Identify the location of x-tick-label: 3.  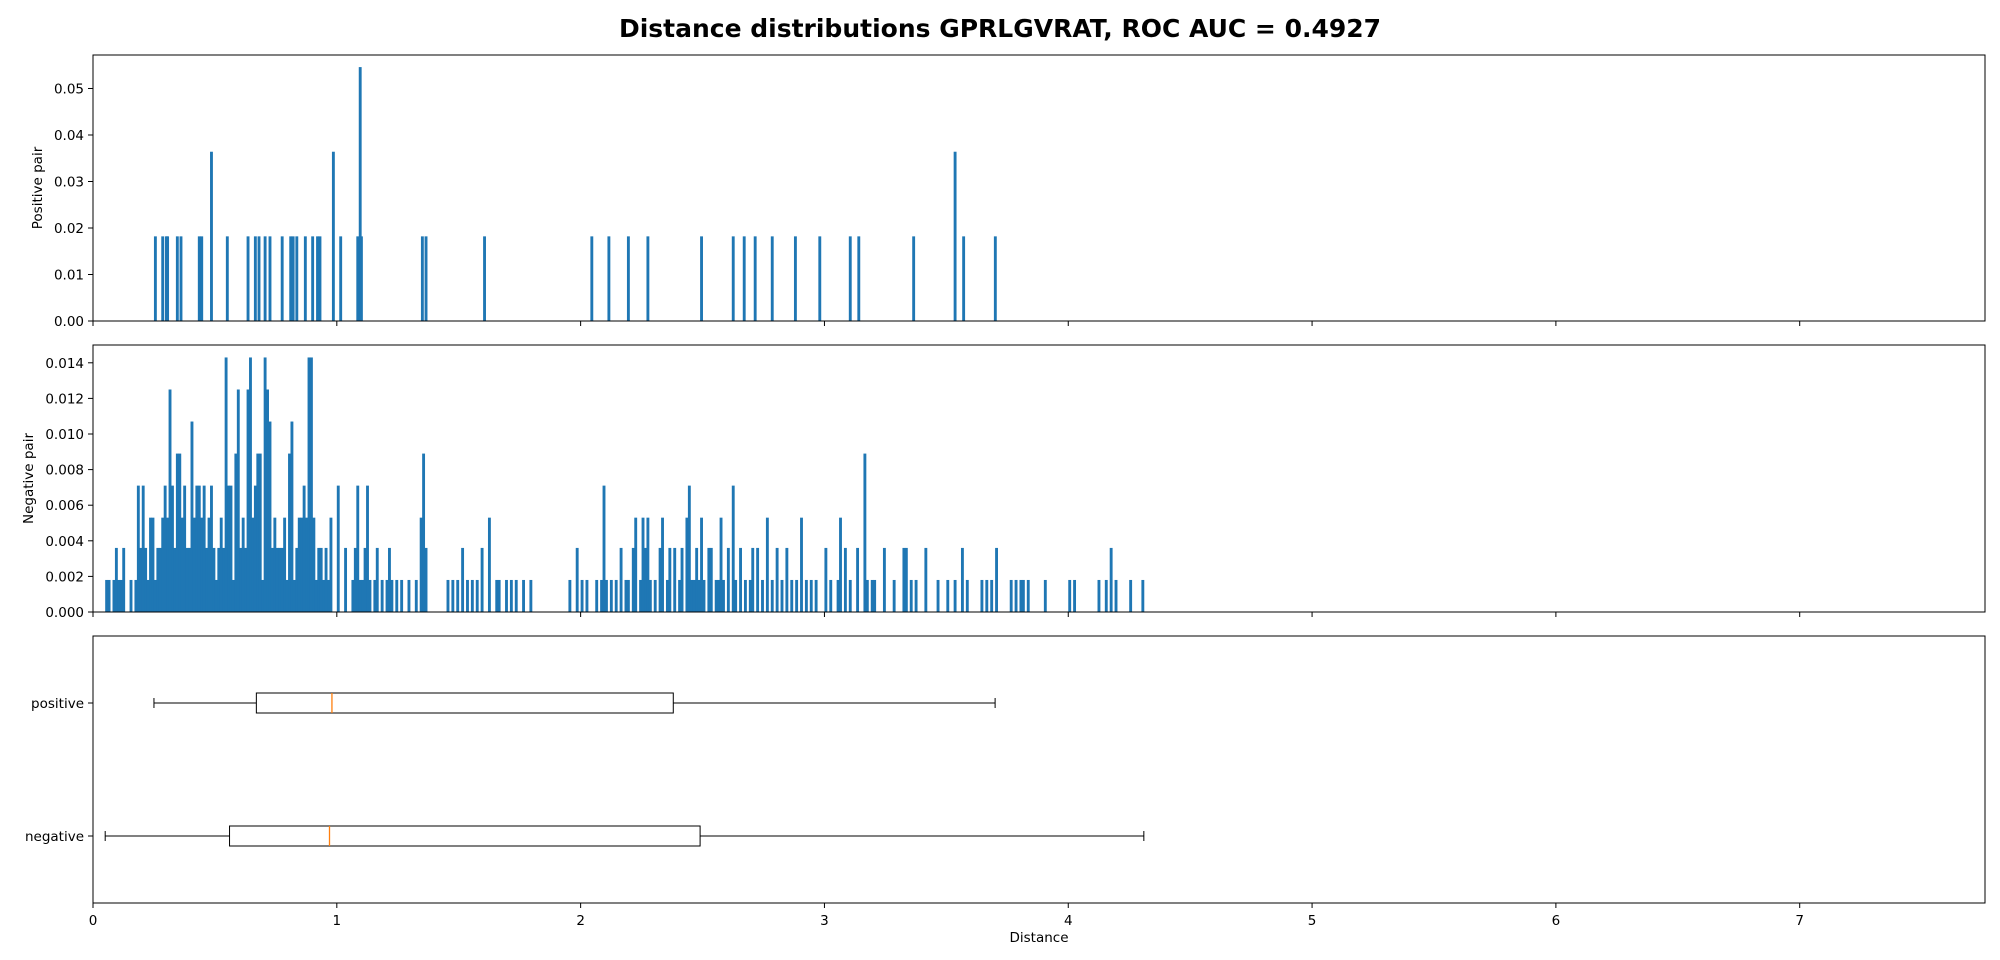
(824, 921).